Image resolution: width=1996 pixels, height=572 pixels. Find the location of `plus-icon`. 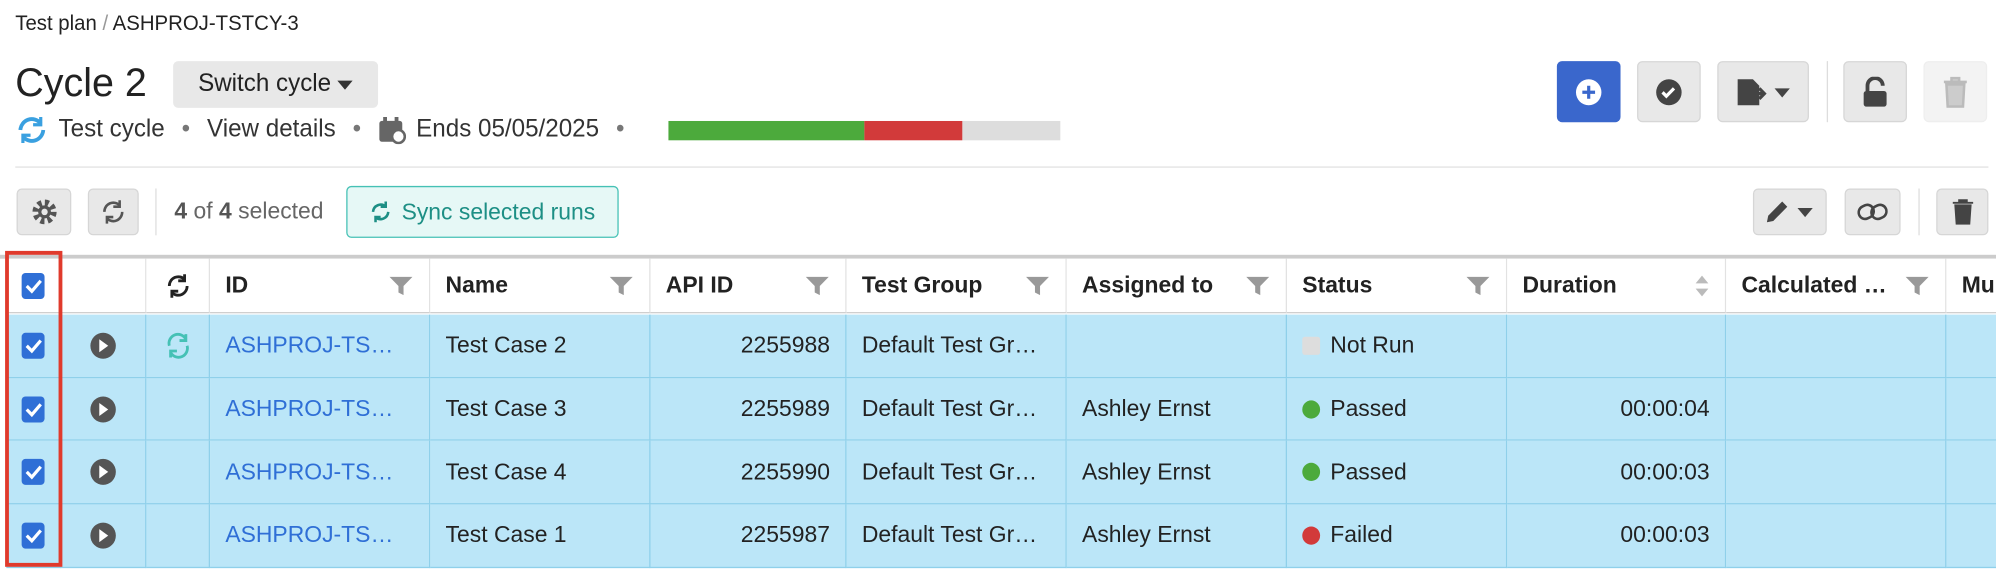

plus-icon is located at coordinates (1588, 91).